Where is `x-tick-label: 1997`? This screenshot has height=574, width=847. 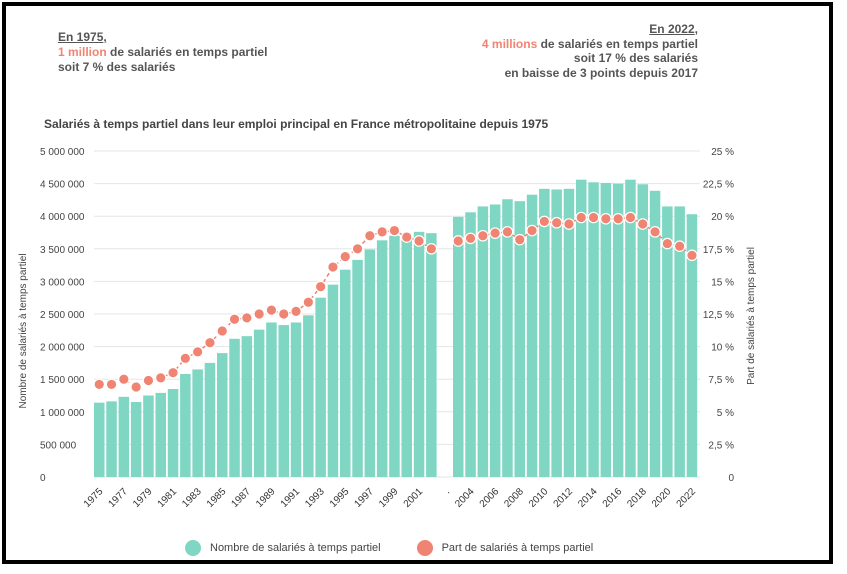
x-tick-label: 1997 is located at coordinates (364, 498).